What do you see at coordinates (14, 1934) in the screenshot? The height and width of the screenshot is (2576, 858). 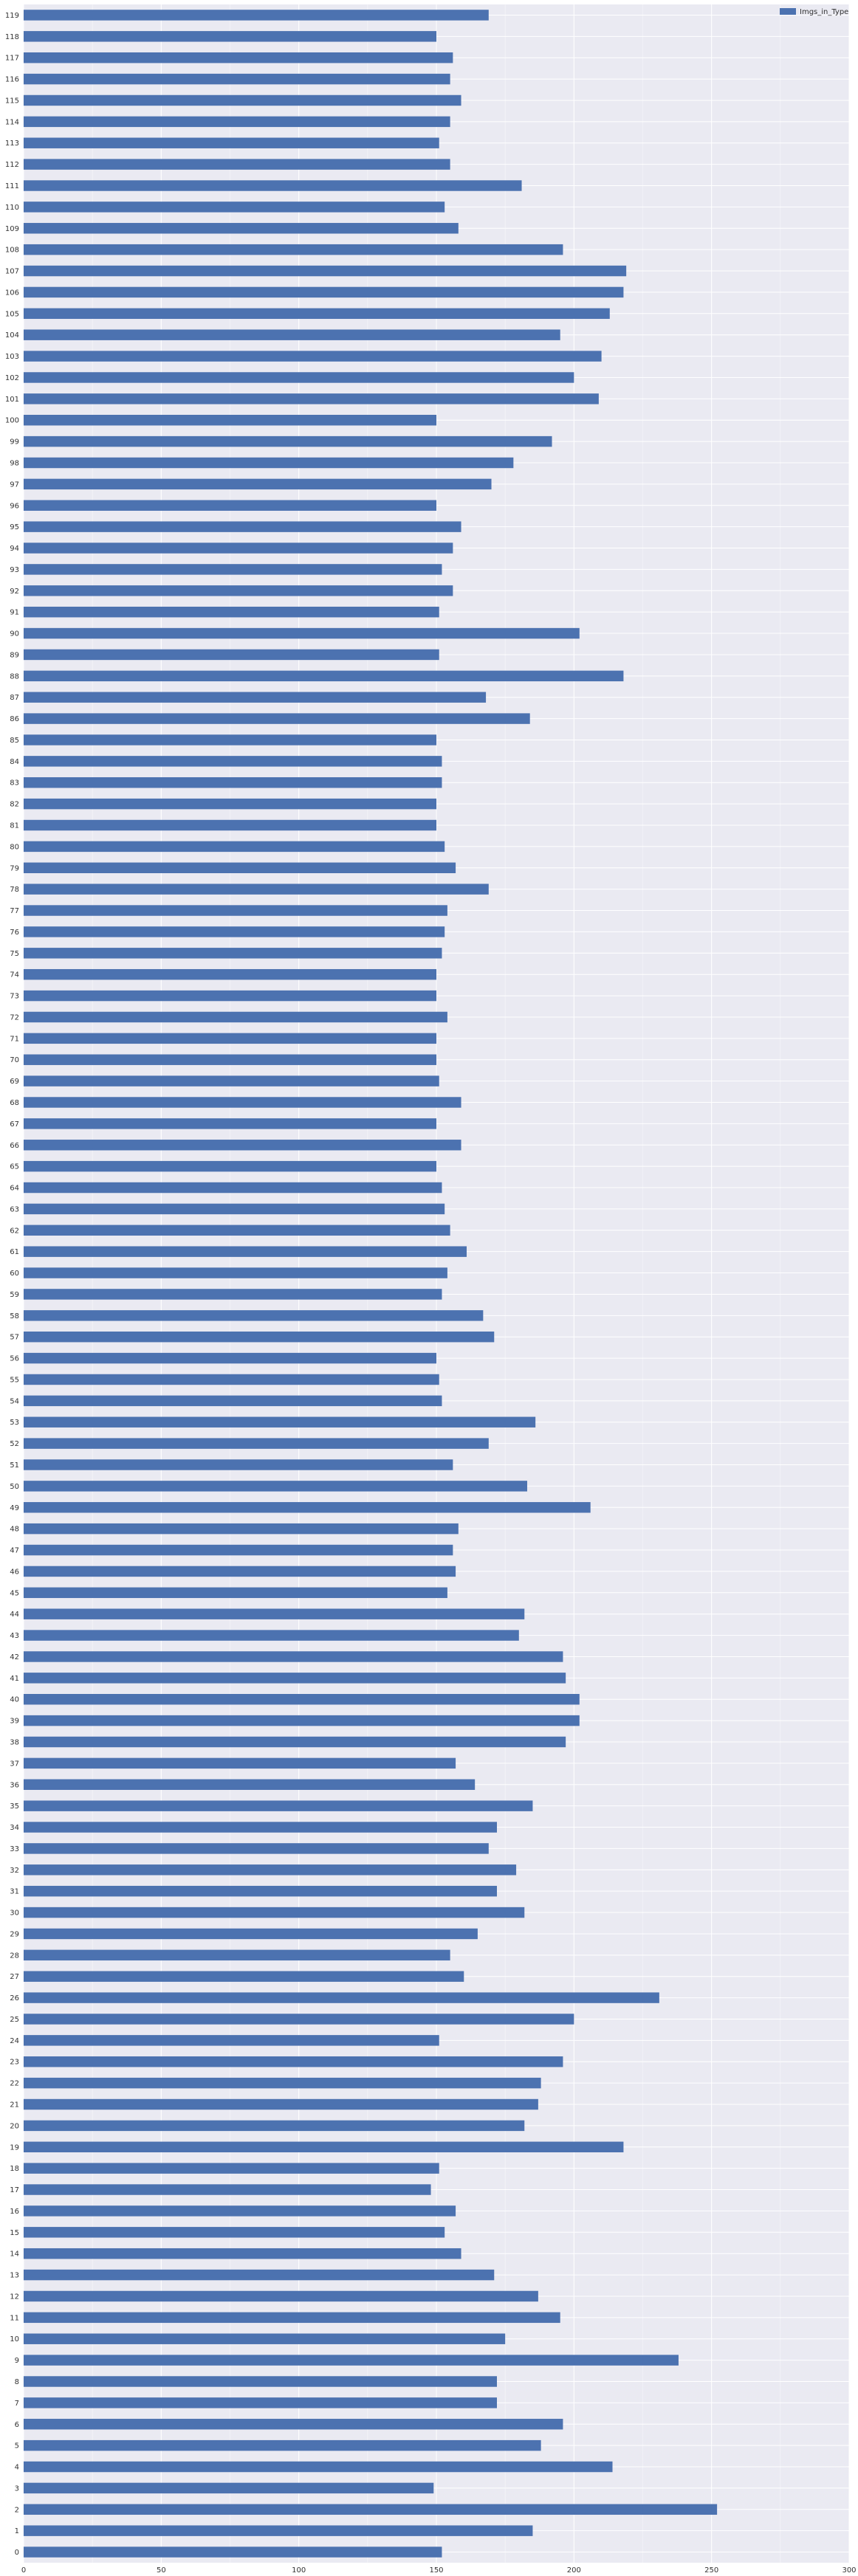 I see `y-tick-label: 29` at bounding box center [14, 1934].